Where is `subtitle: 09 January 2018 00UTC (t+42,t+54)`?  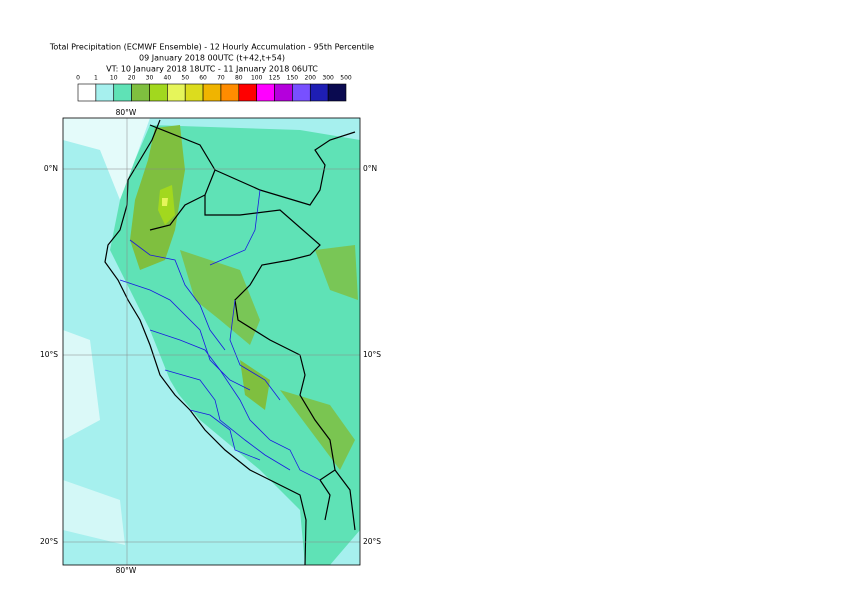 subtitle: 09 January 2018 00UTC (t+42,t+54) is located at coordinates (212, 58).